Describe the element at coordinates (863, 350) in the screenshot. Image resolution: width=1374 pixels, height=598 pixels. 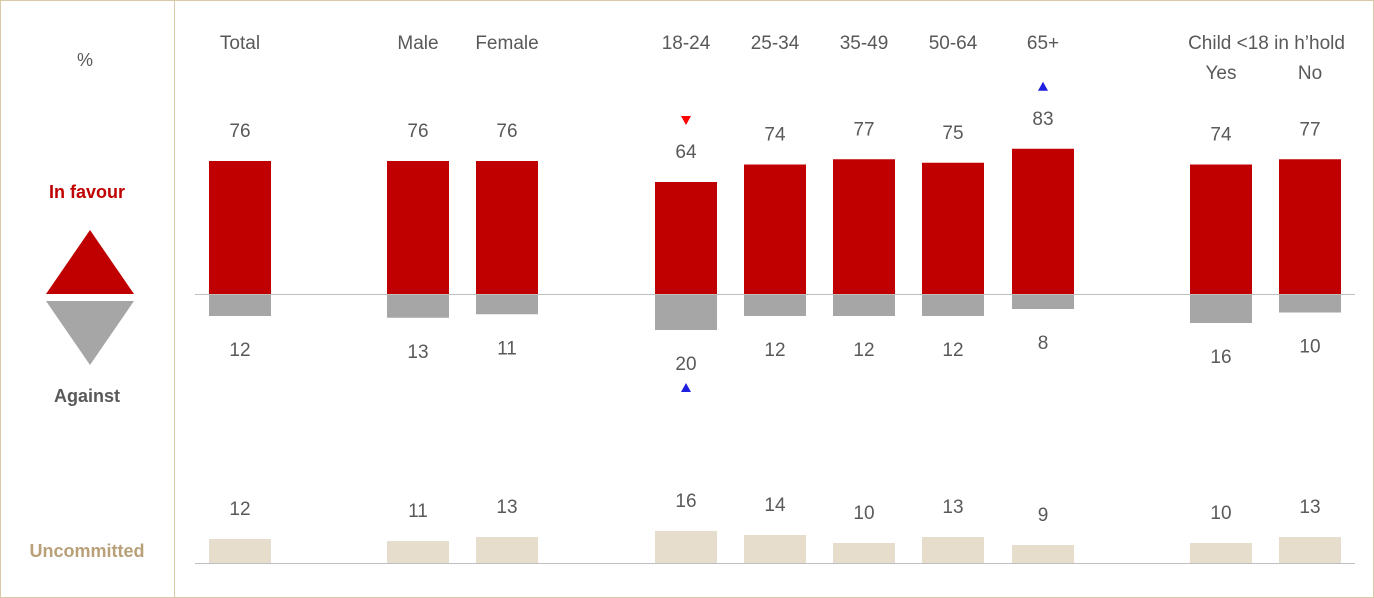
I see `against-value-35-49: 12` at that location.